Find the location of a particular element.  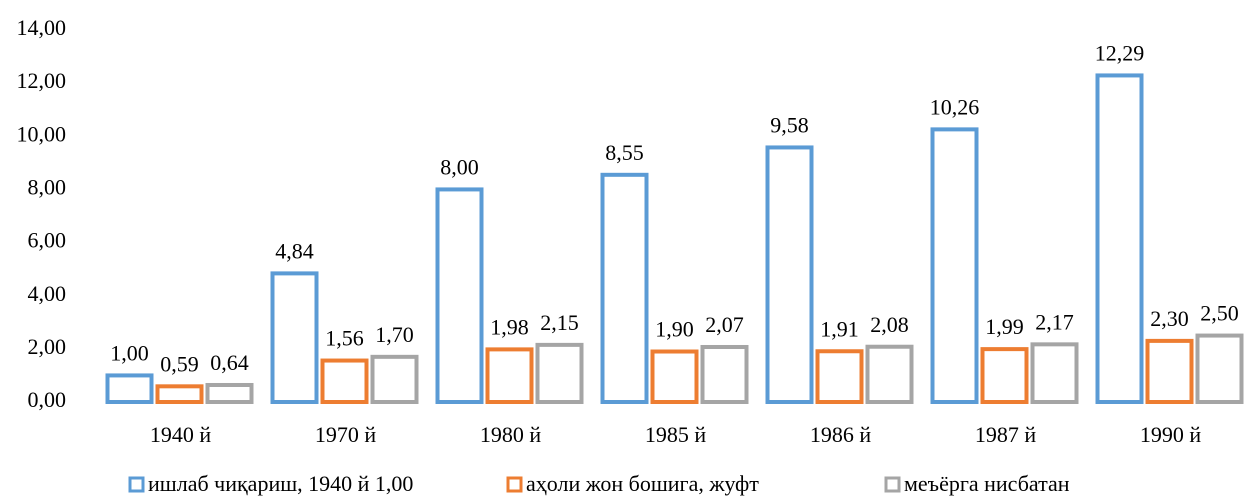

y-tick-label: 14,00 is located at coordinates (42, 27).